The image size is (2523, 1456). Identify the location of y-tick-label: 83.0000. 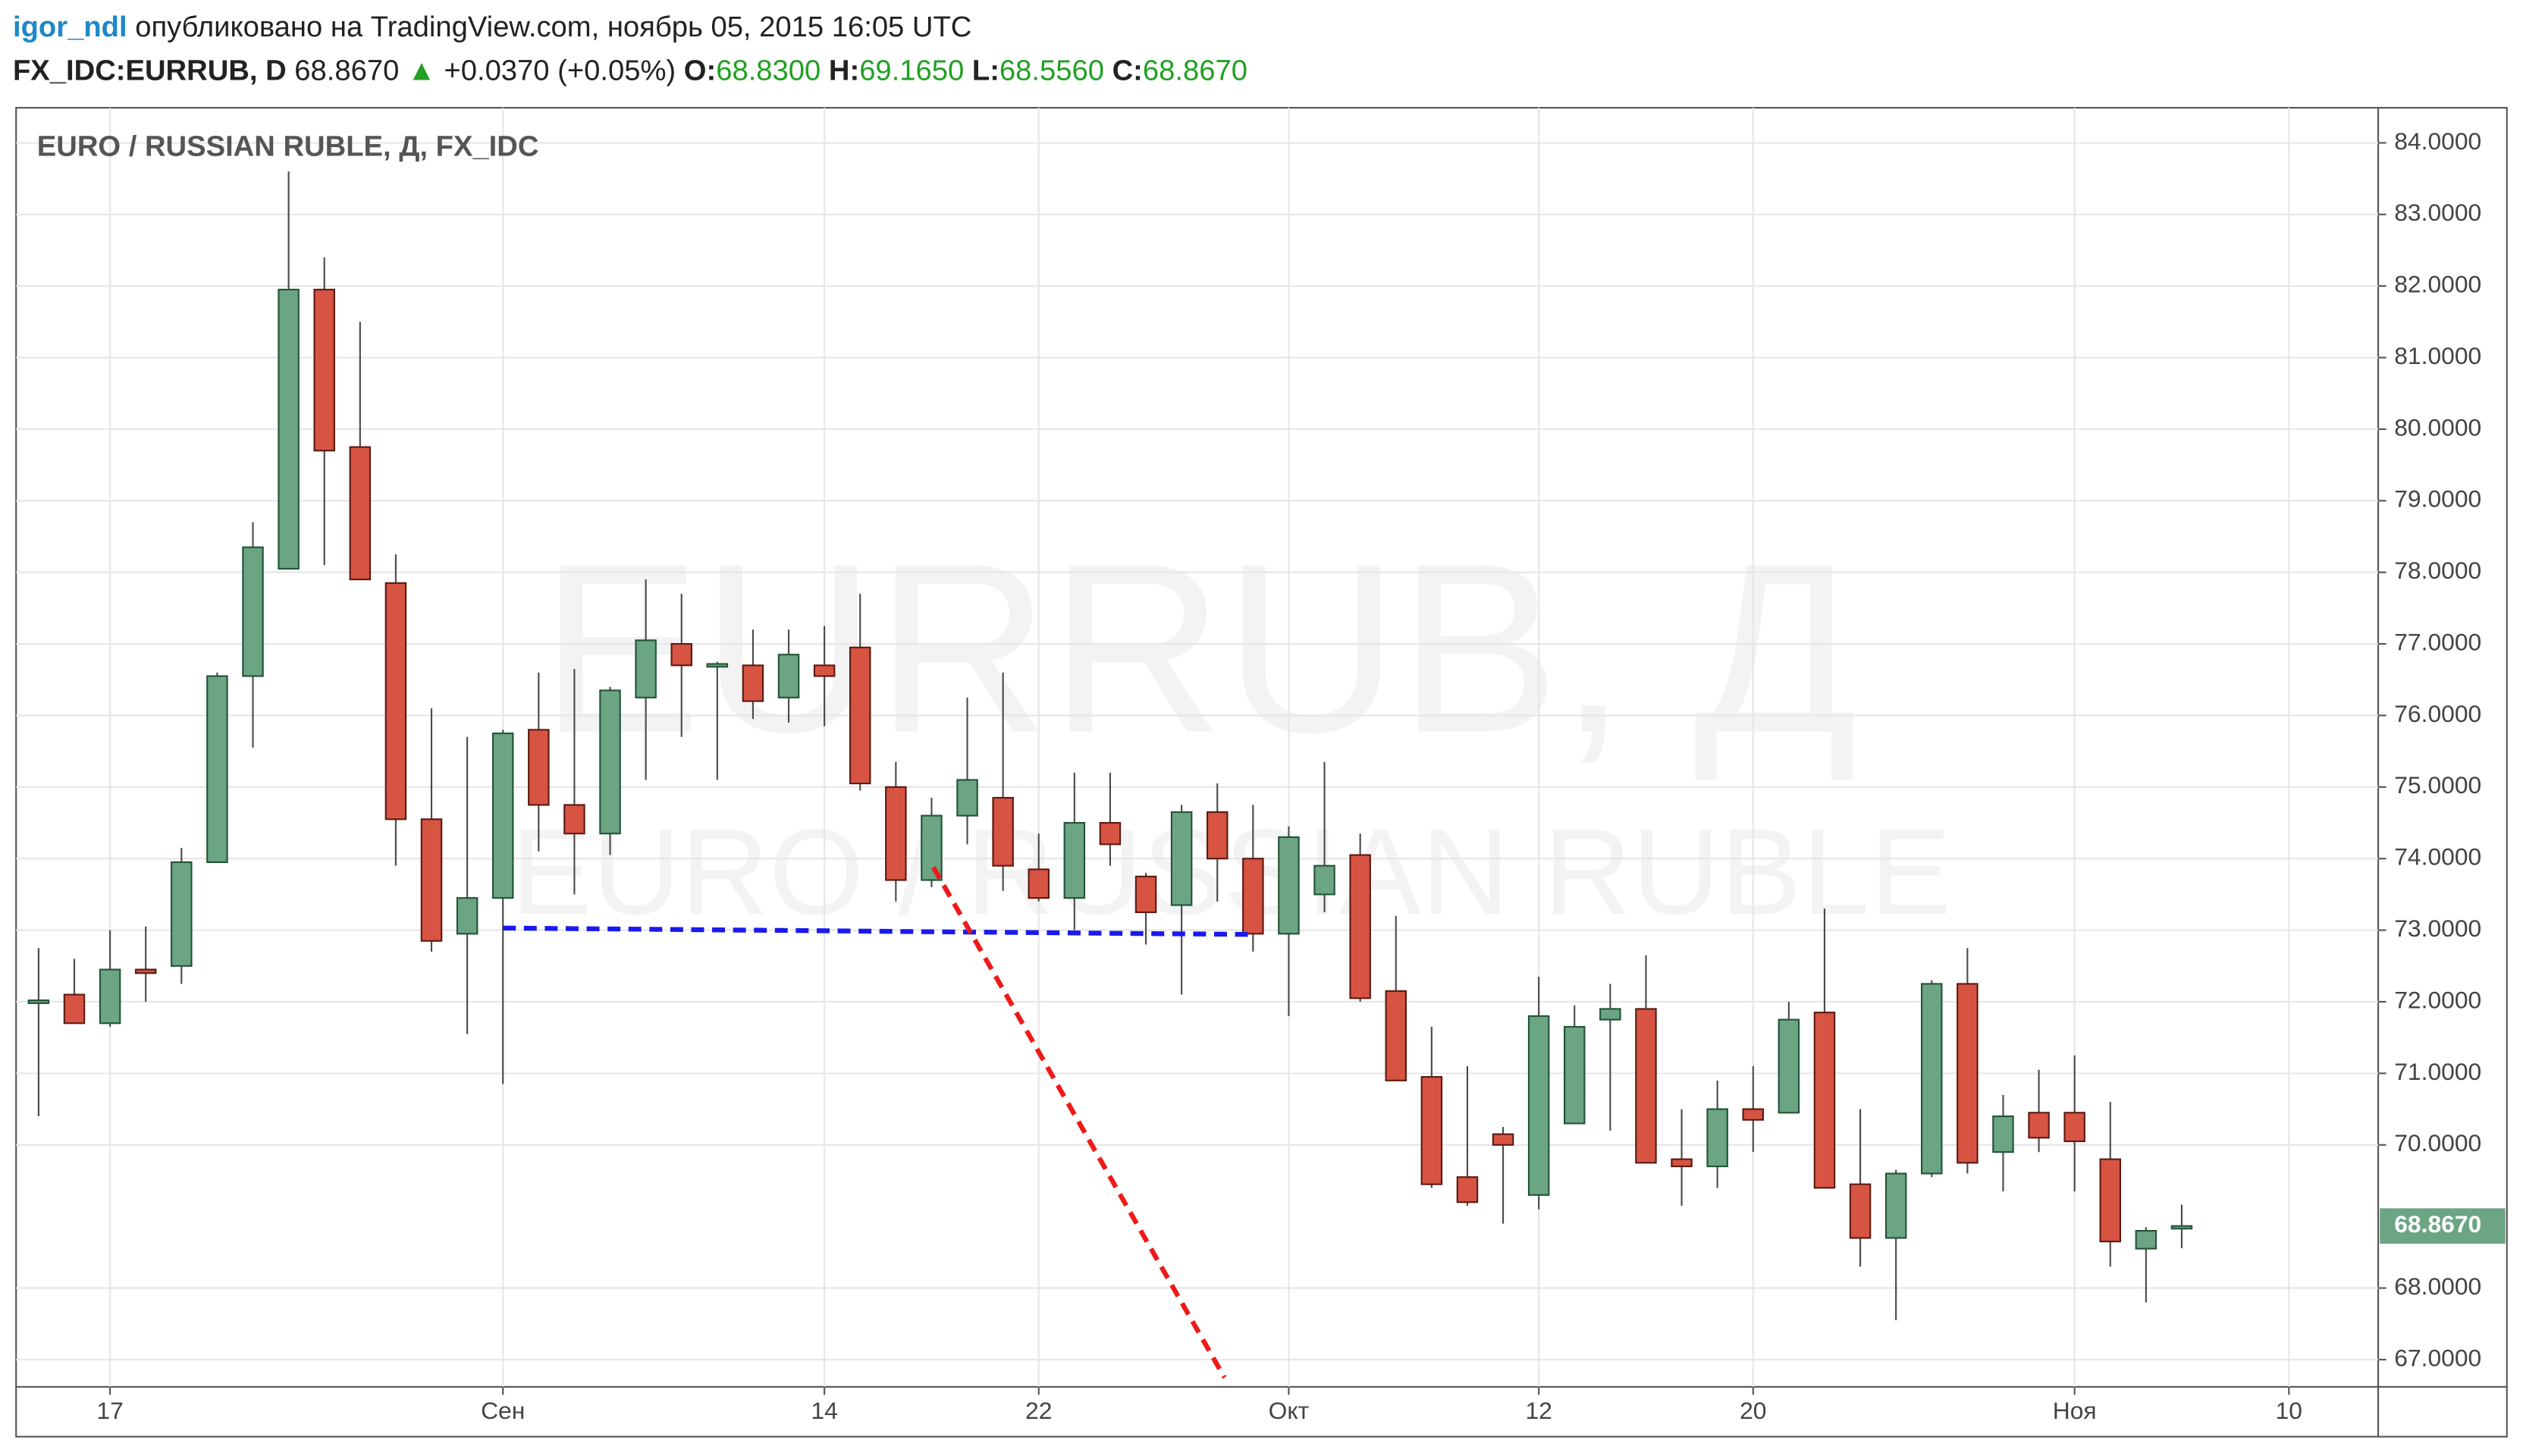
(2437, 212).